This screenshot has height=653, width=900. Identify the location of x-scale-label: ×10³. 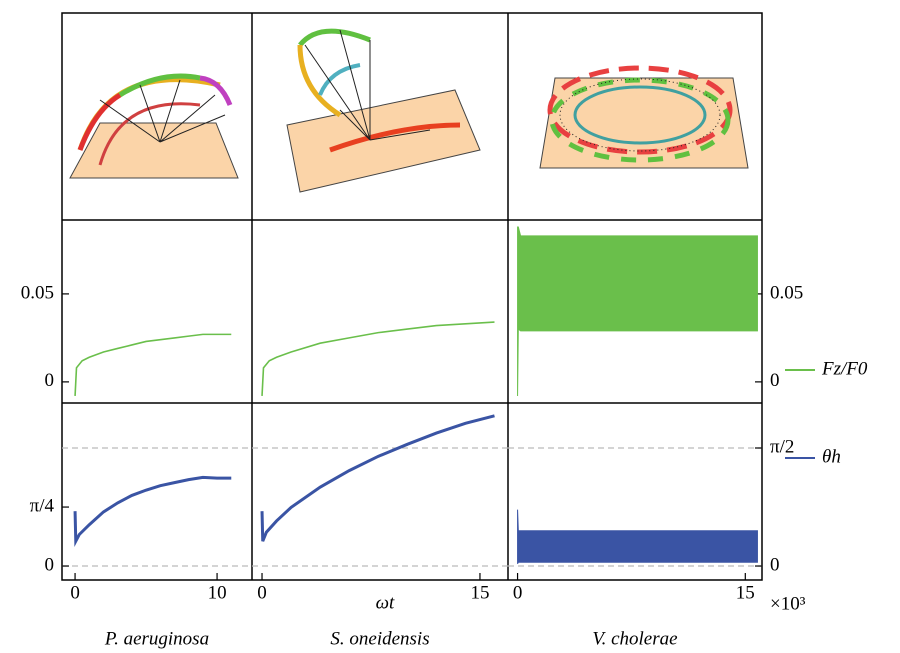
(788, 603).